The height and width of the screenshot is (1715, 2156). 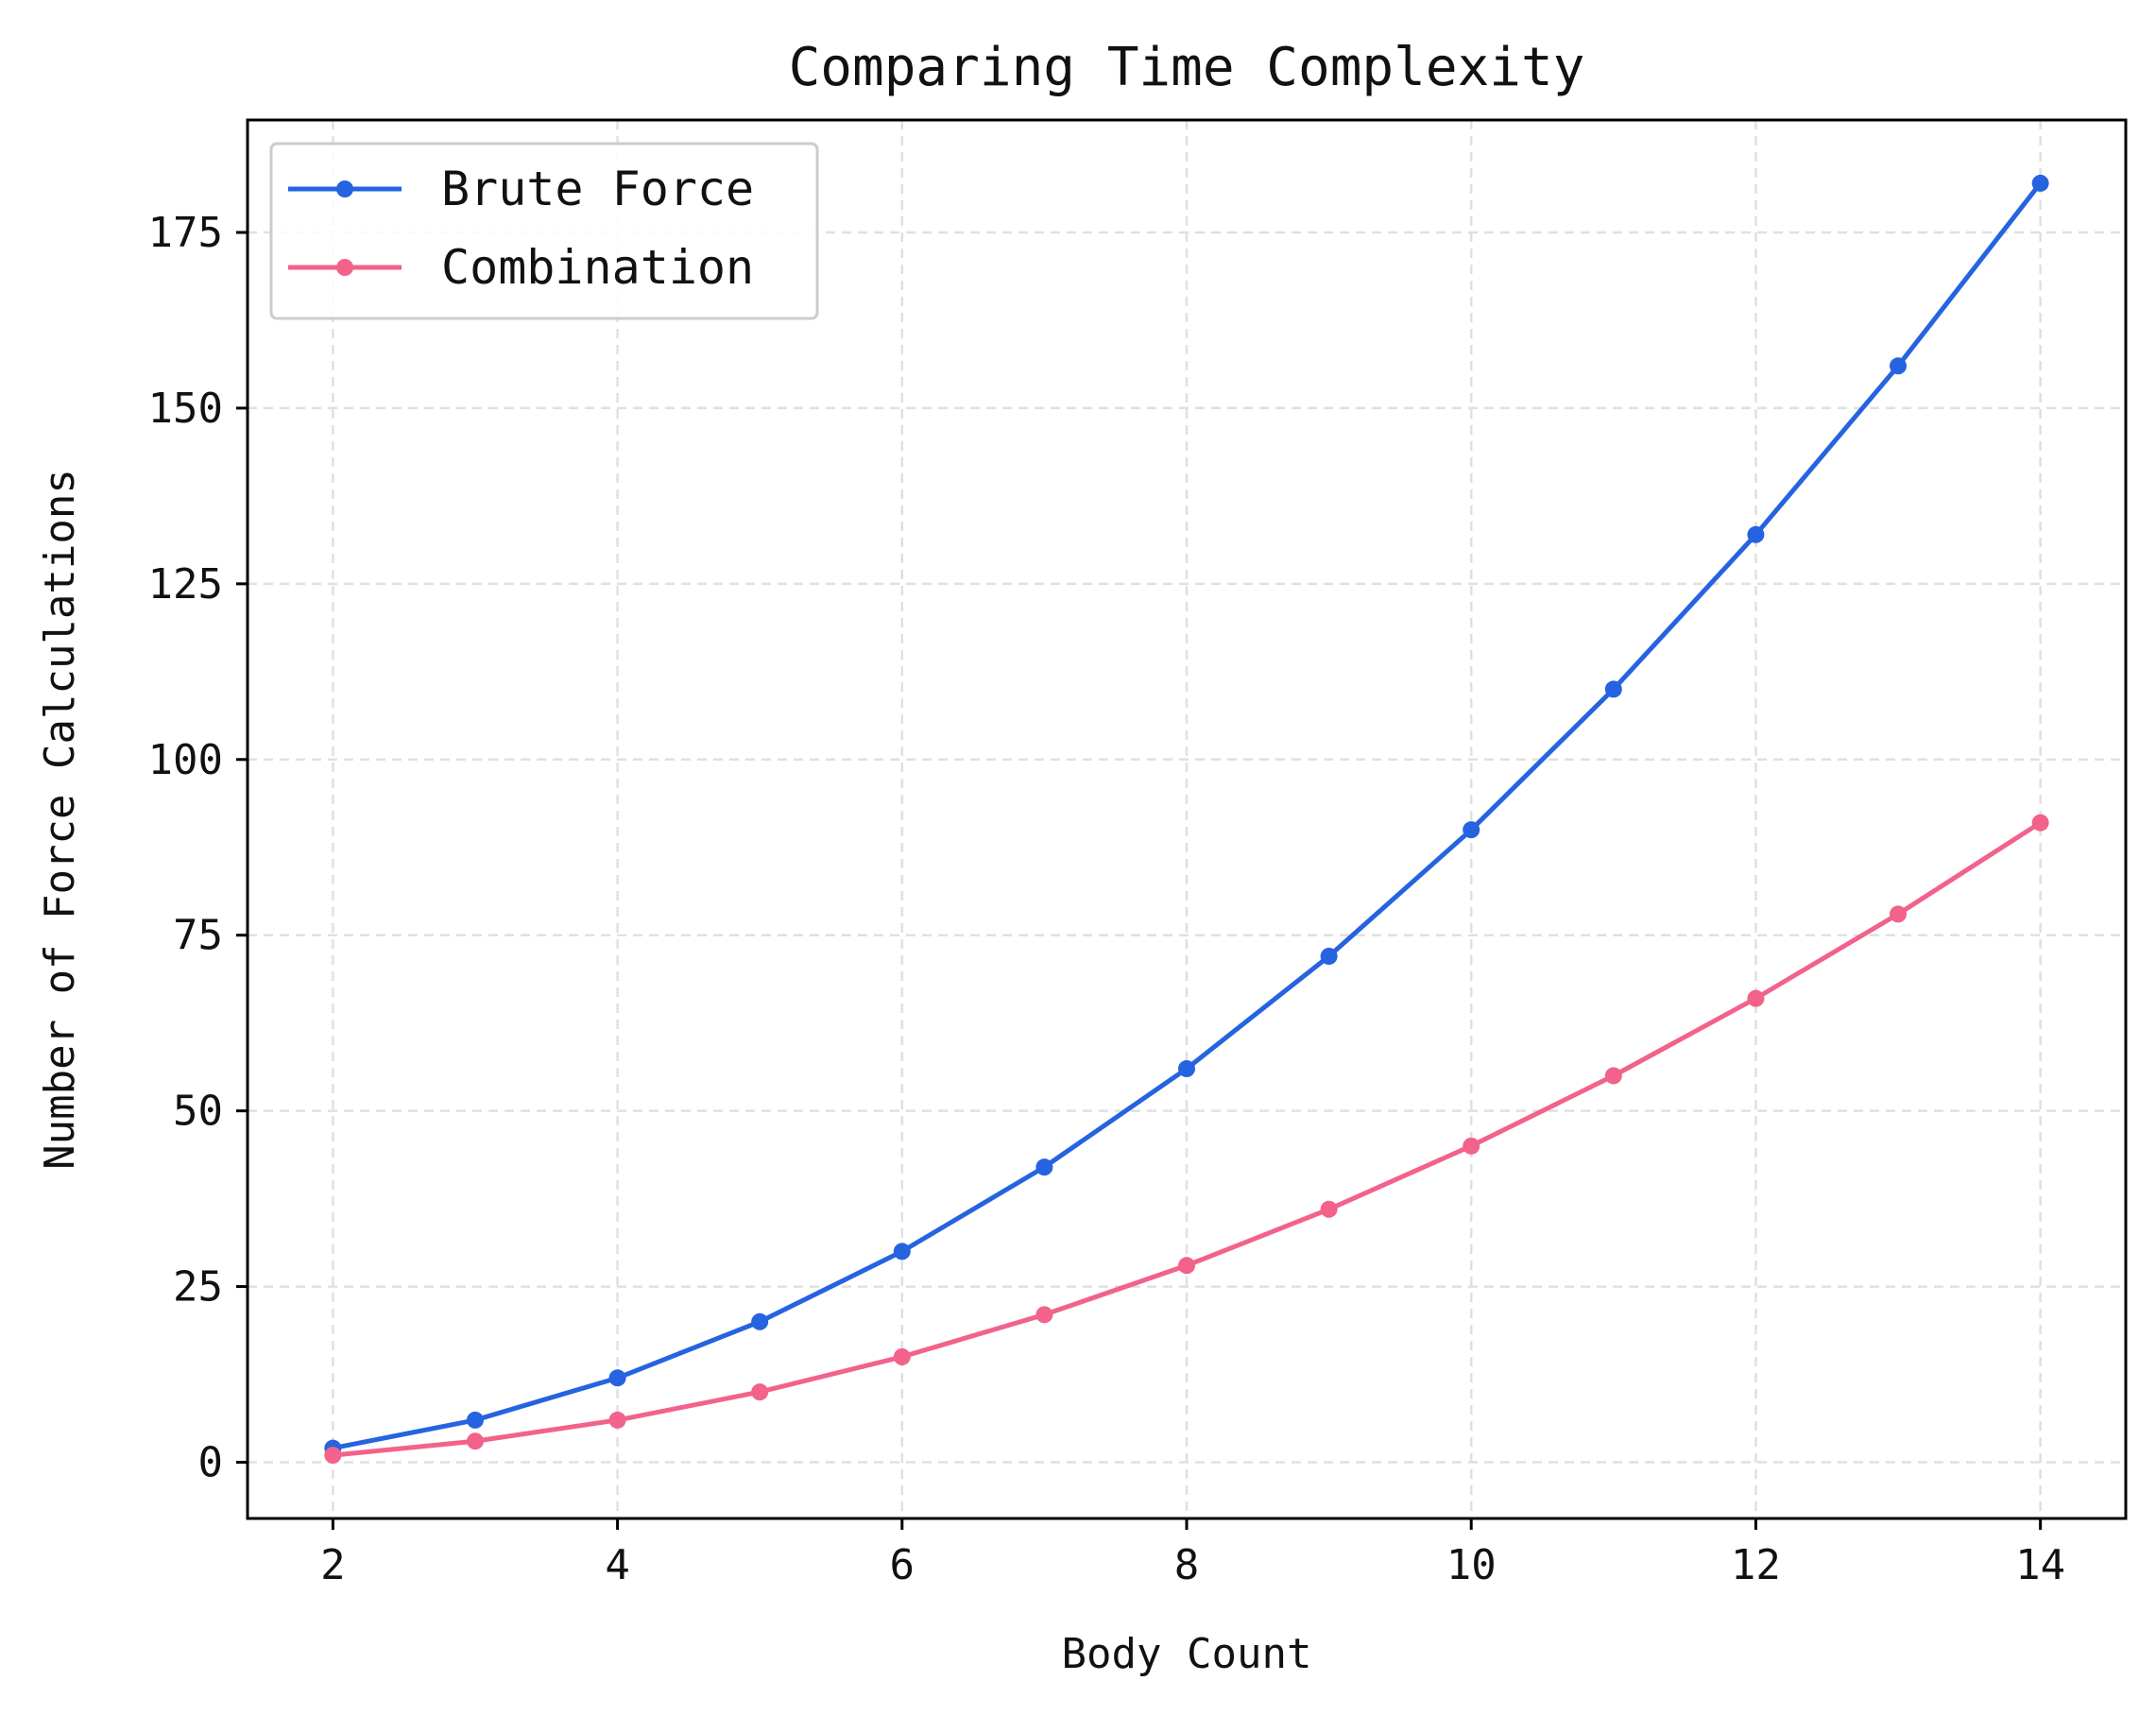 What do you see at coordinates (1471, 1565) in the screenshot?
I see `x-tick-label: 10` at bounding box center [1471, 1565].